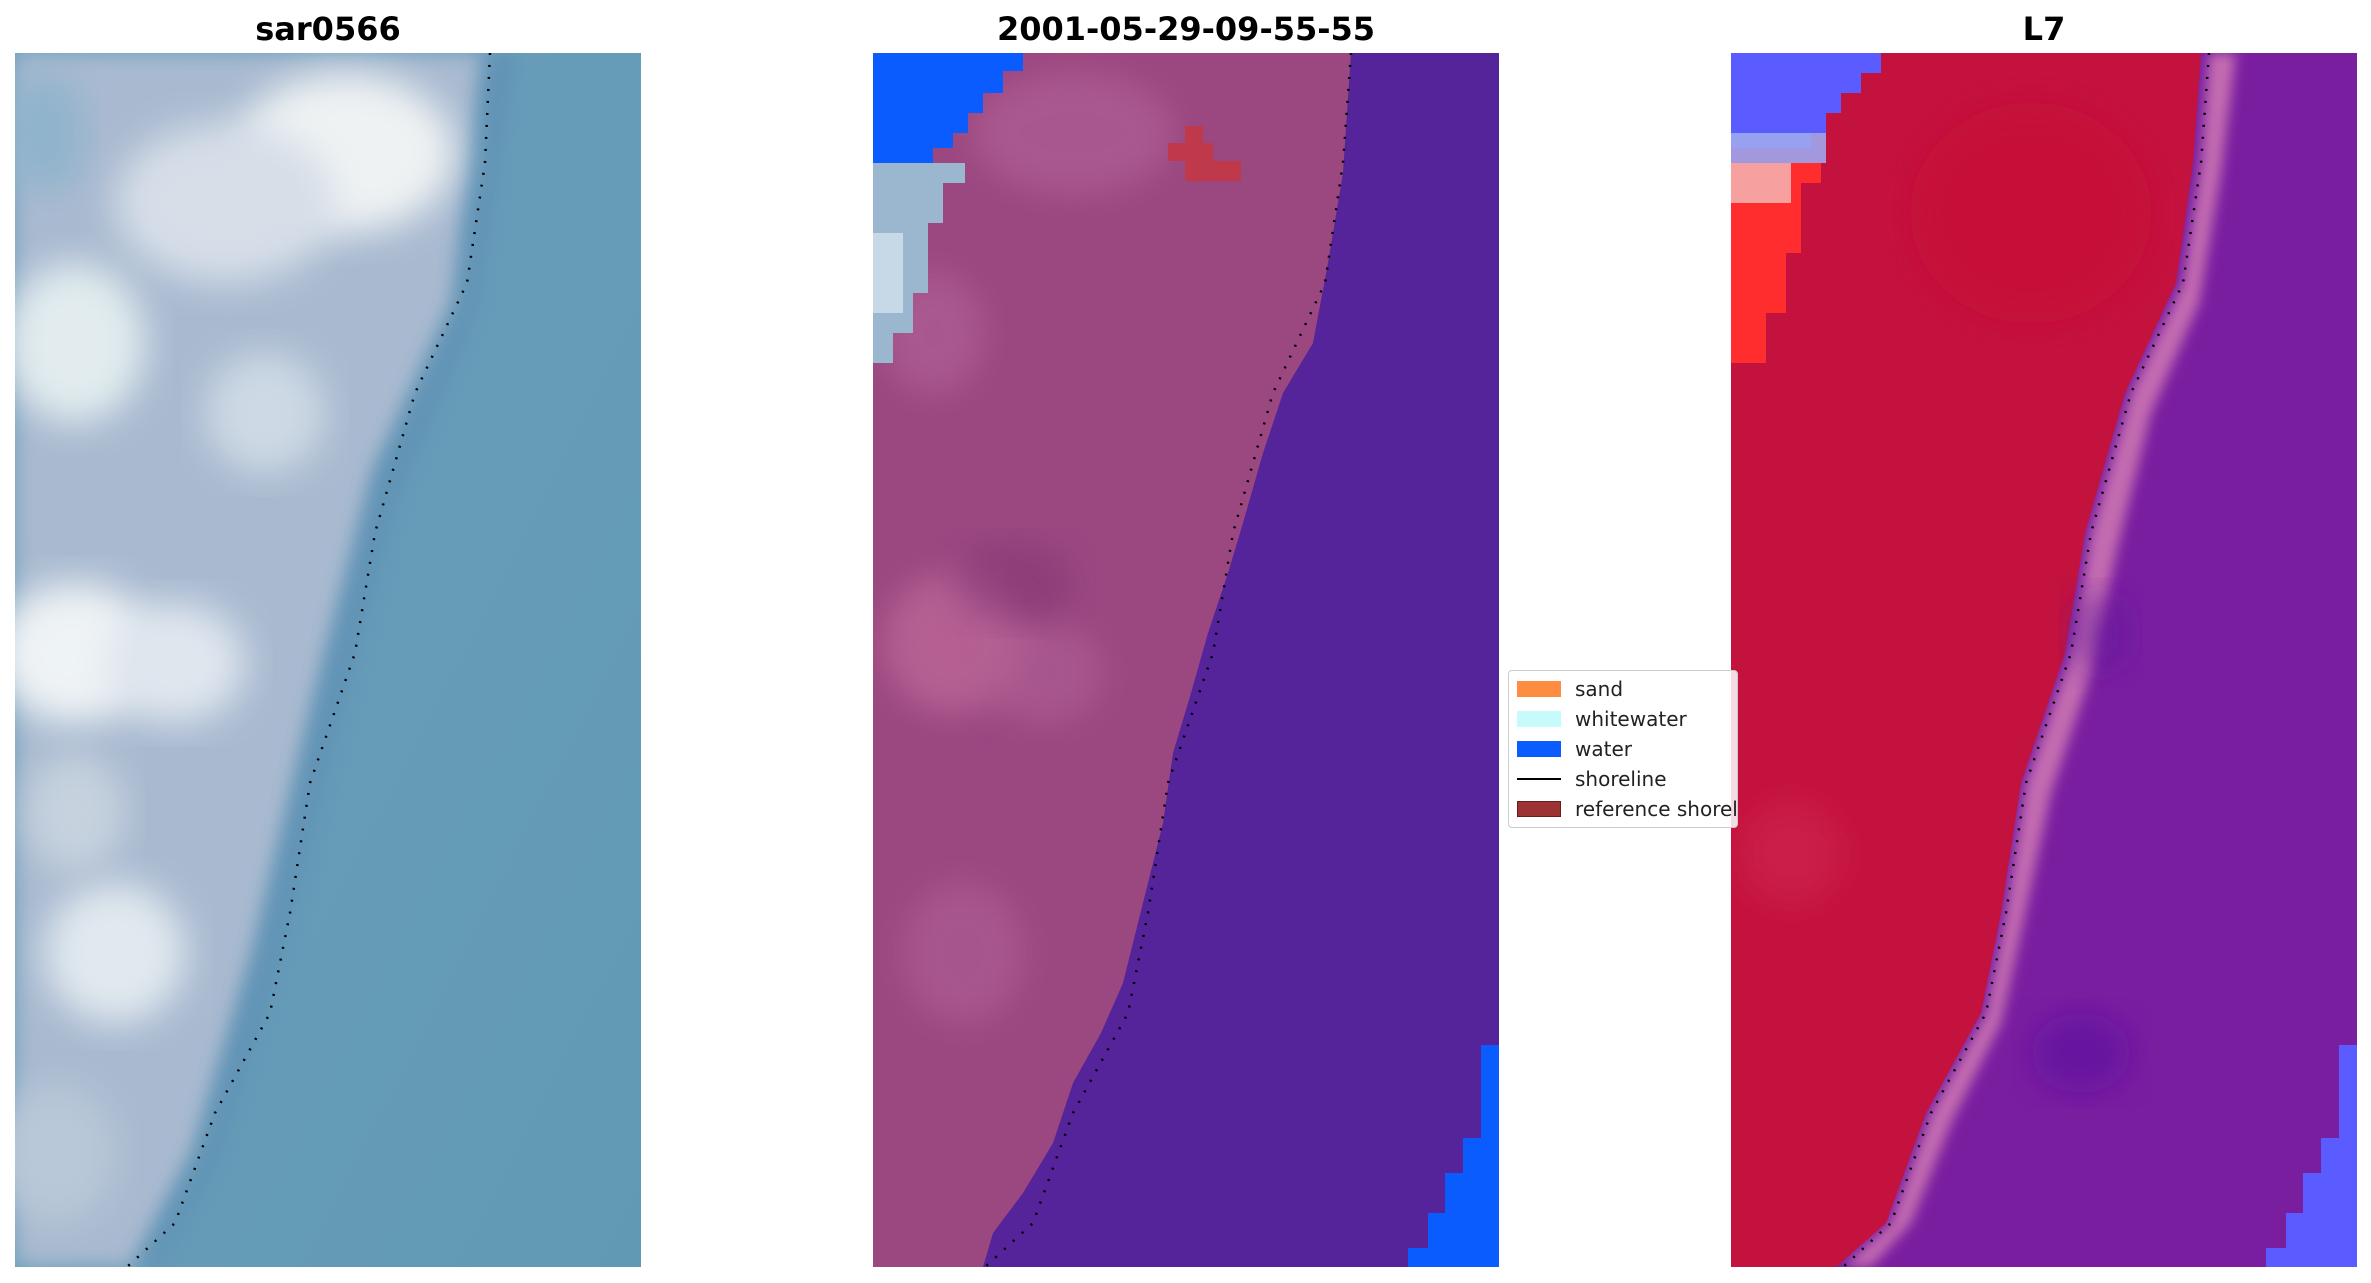 Image resolution: width=2371 pixels, height=1283 pixels. What do you see at coordinates (1539, 749) in the screenshot?
I see `water-swatch-icon` at bounding box center [1539, 749].